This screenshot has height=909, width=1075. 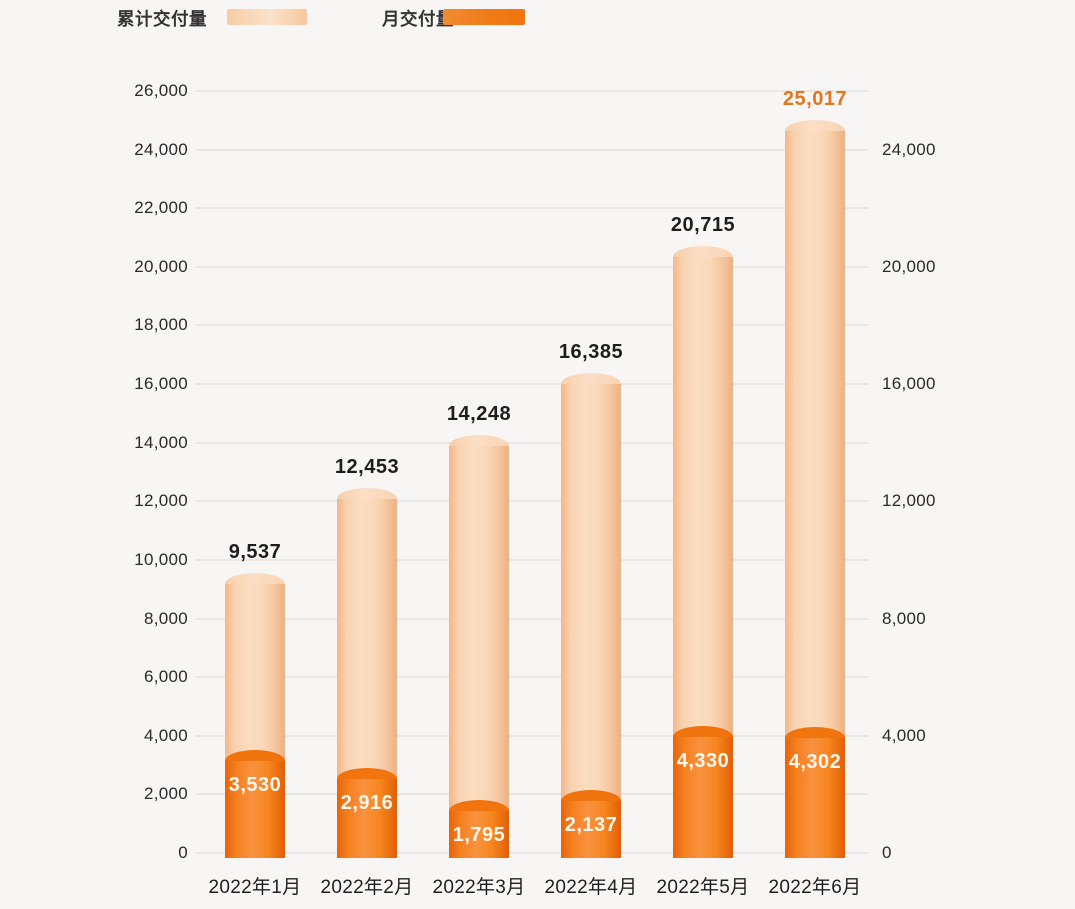 I want to click on cumulative-value-label: 25,017, so click(x=815, y=98).